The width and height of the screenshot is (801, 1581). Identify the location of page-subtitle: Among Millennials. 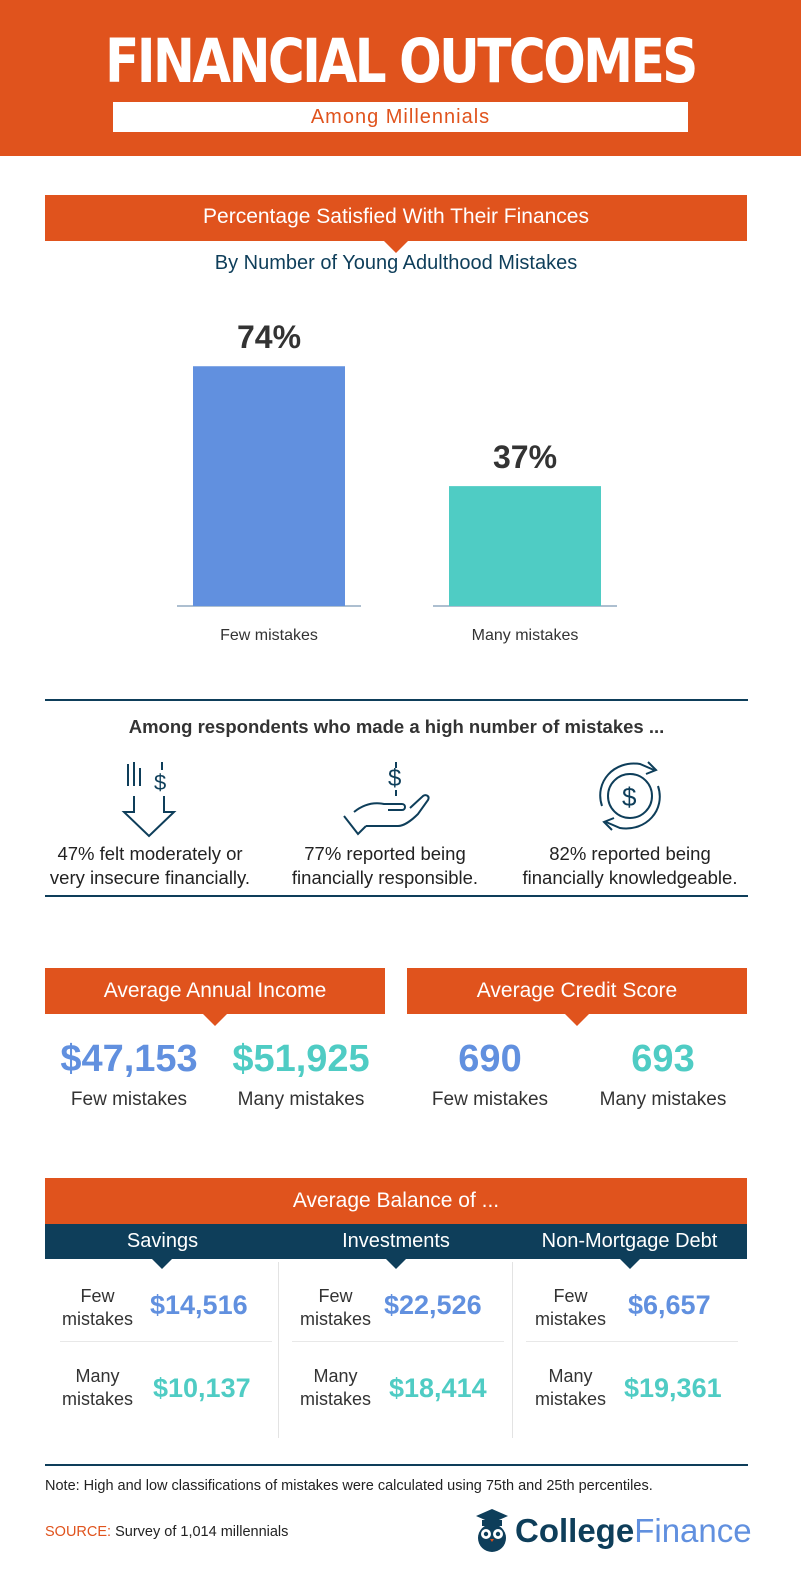
(400, 117).